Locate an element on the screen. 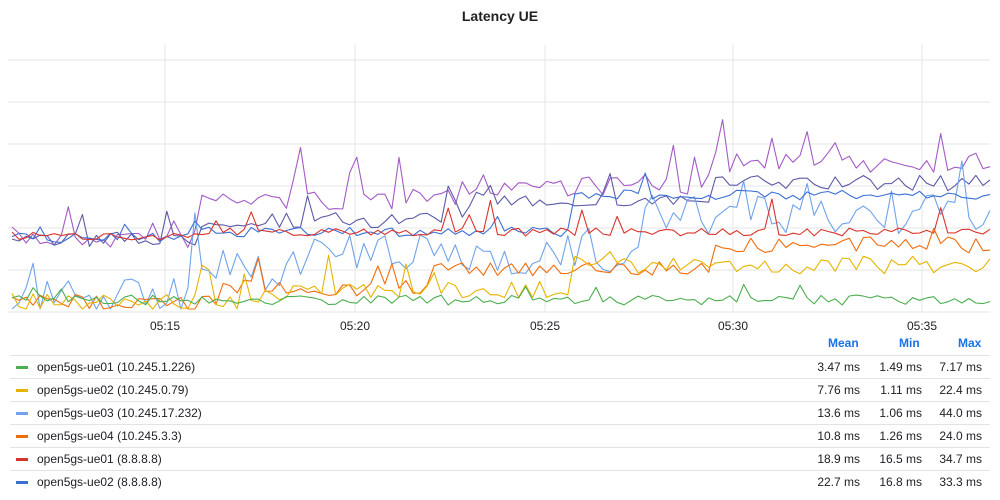 This screenshot has width=1000, height=500. legend-max-value: 44.0 ms is located at coordinates (960, 413).